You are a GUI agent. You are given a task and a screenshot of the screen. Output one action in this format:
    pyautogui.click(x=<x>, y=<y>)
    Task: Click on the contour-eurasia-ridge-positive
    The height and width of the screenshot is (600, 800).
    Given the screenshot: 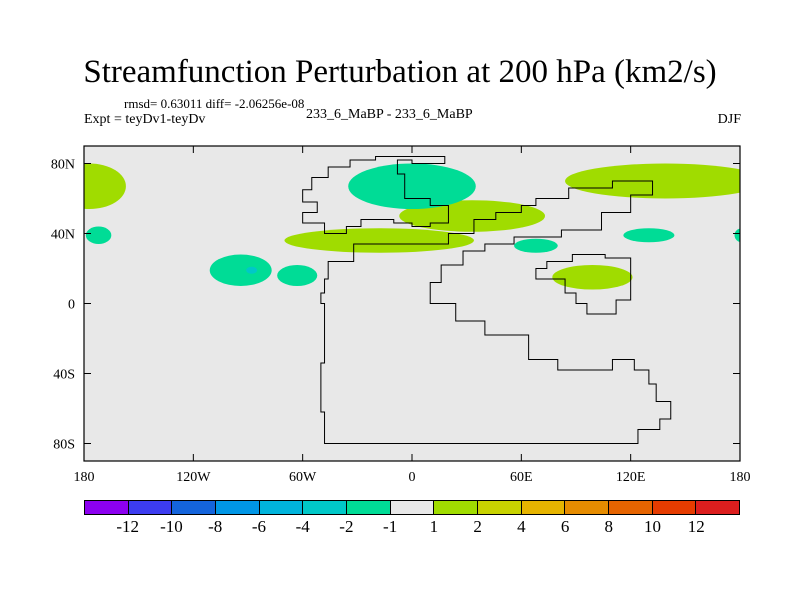 What is the action you would take?
    pyautogui.click(x=472, y=216)
    